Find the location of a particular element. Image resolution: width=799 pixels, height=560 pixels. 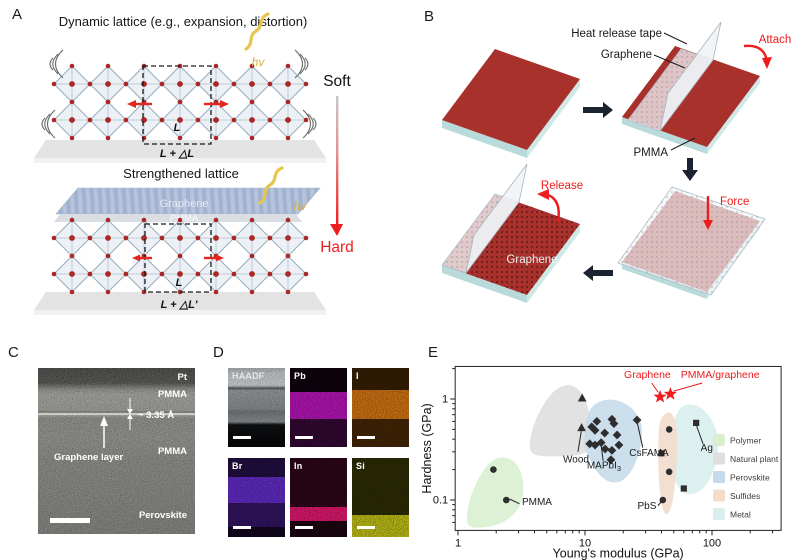

vibration-arcs is located at coordinates (179, 94).